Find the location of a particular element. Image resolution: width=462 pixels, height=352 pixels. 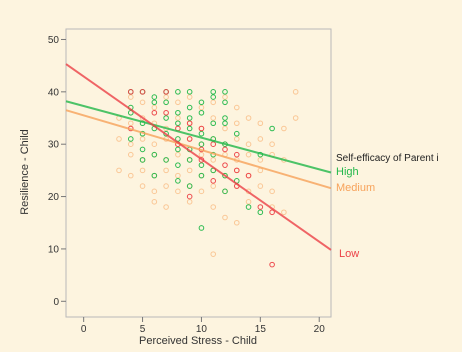

fit-line-high is located at coordinates (198, 137).